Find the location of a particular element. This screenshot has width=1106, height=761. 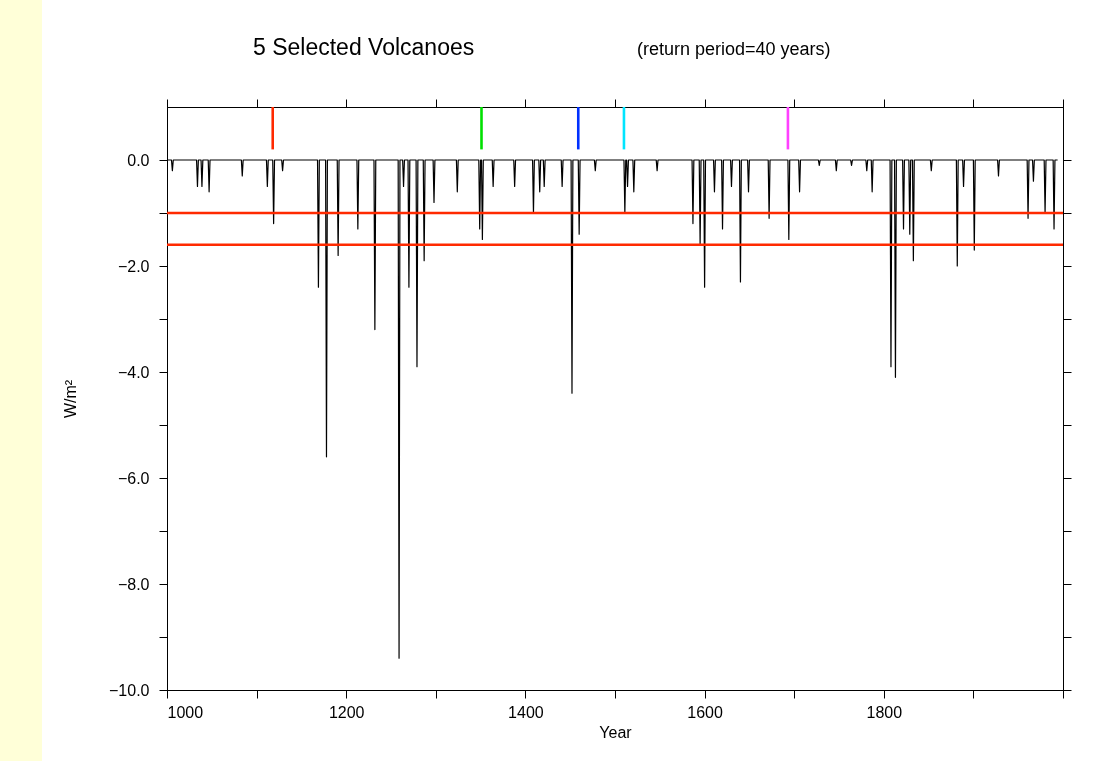

chart-subtitle: (return period=40 years) is located at coordinates (734, 49).